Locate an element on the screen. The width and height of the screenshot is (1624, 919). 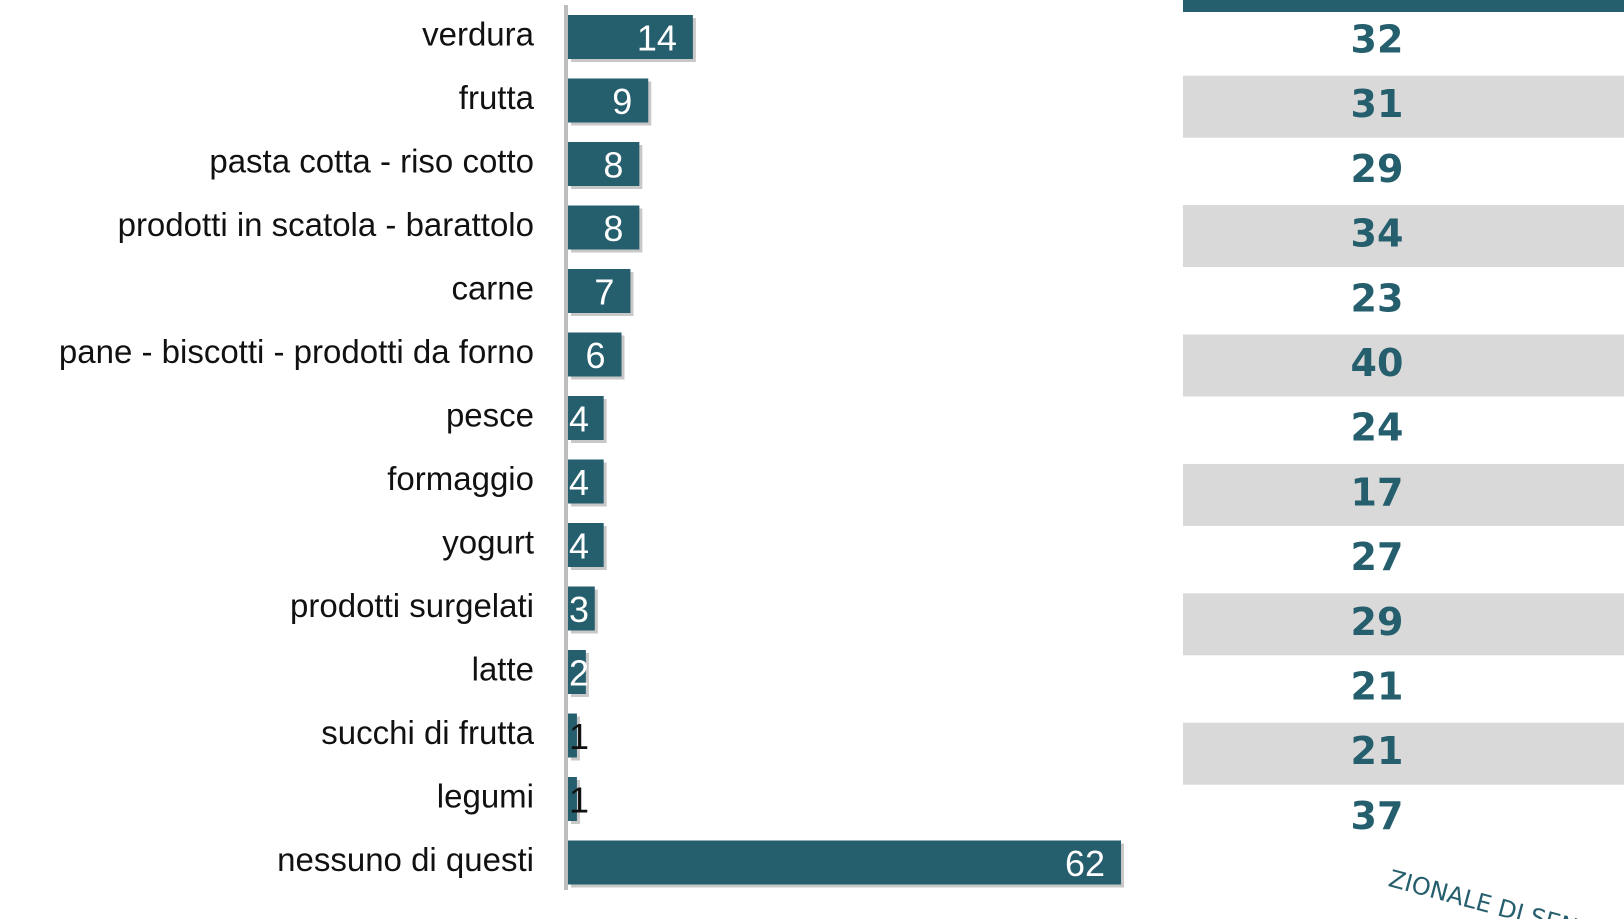
value-label: 14 is located at coordinates (657, 38).